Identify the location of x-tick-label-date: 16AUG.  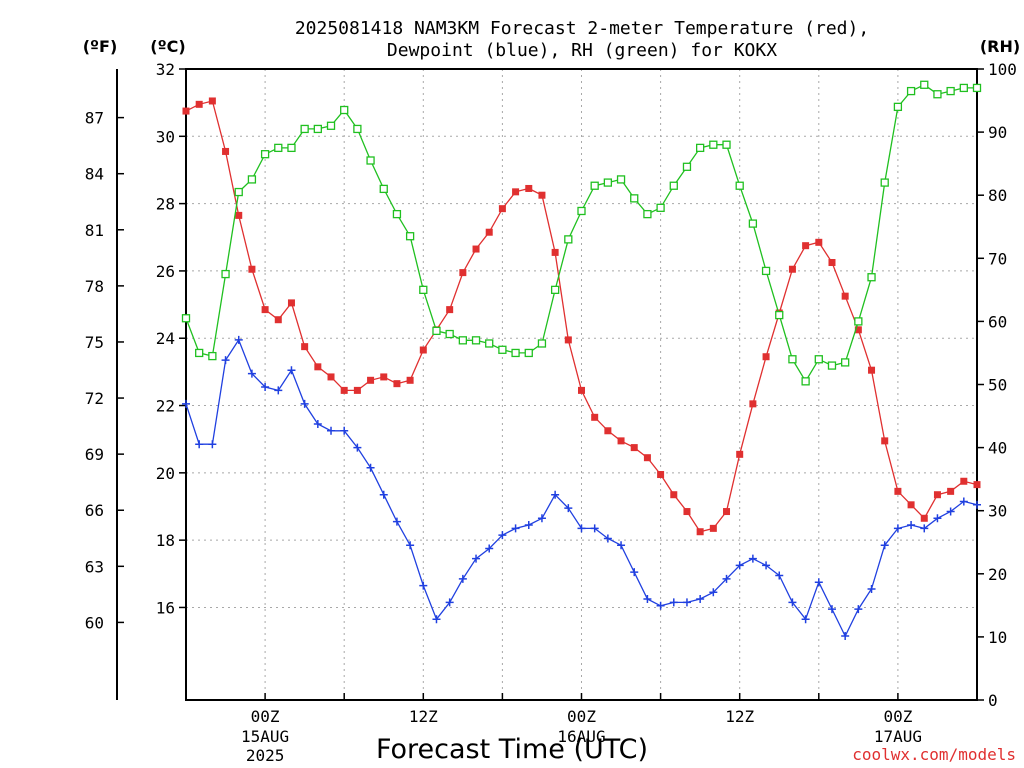
(581, 736).